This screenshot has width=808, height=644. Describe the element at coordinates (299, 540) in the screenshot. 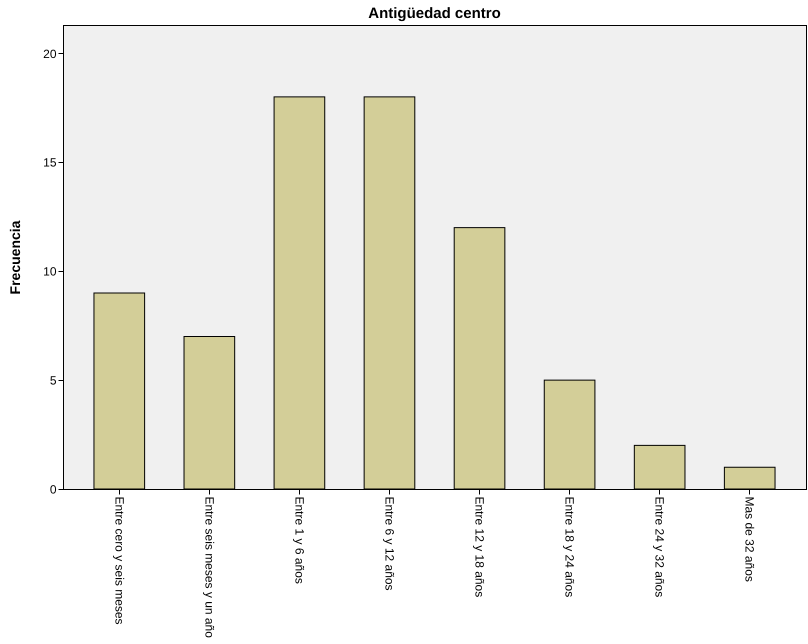

I see `x-tick-label: Entre 1 y 6 años` at that location.